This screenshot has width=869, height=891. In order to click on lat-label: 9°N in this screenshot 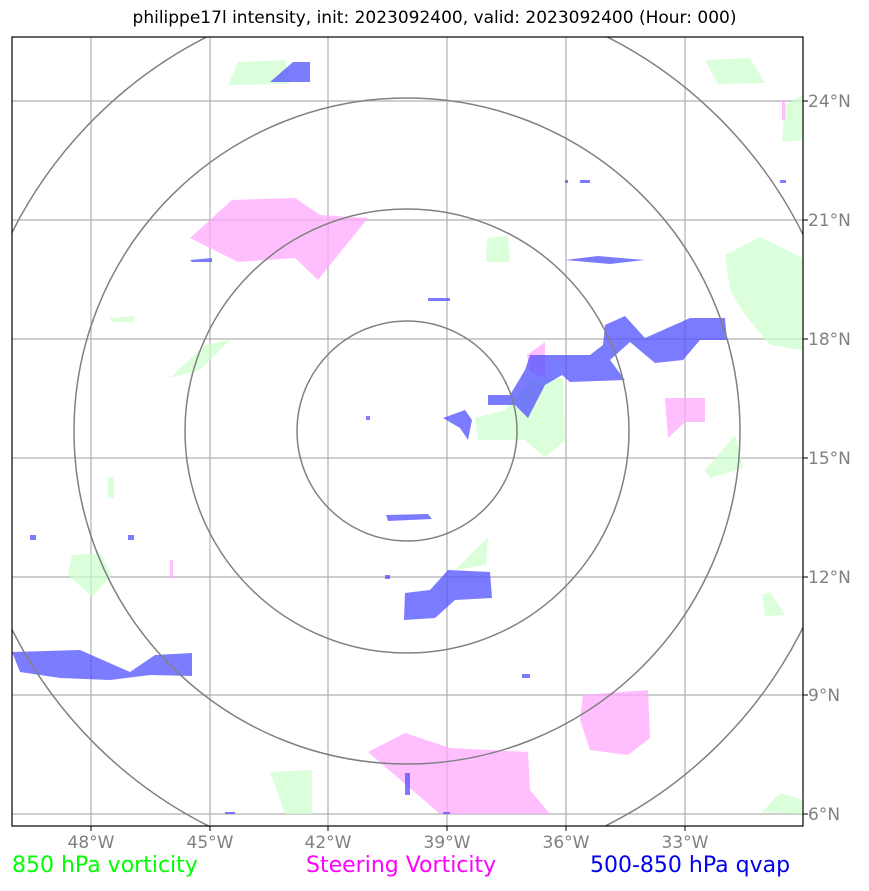, I will do `click(824, 696)`.